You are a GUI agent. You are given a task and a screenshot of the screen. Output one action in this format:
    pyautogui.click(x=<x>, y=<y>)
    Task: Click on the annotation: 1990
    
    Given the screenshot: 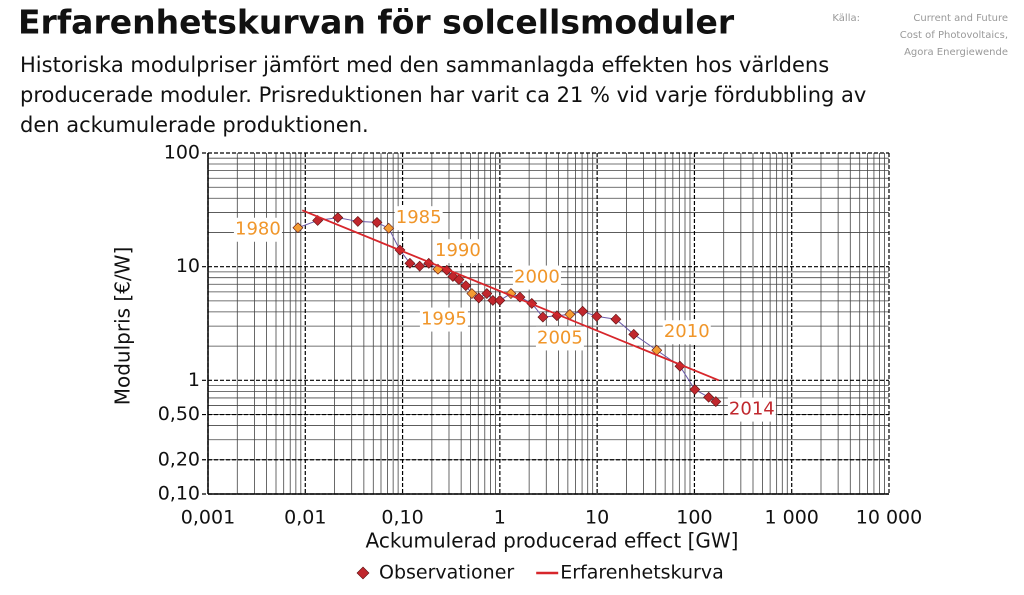 What is the action you would take?
    pyautogui.click(x=458, y=250)
    